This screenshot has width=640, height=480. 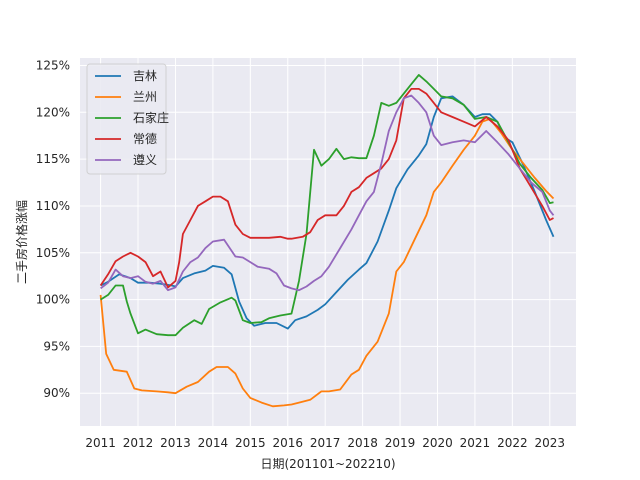 What do you see at coordinates (56, 346) in the screenshot?
I see `y-tick-label: 95%` at bounding box center [56, 346].